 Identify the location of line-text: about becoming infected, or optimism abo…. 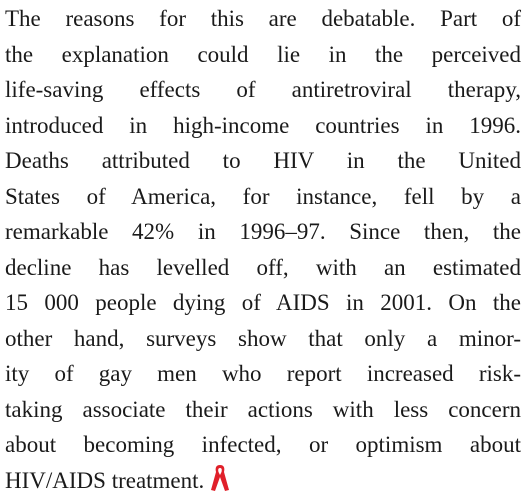
(263, 444).